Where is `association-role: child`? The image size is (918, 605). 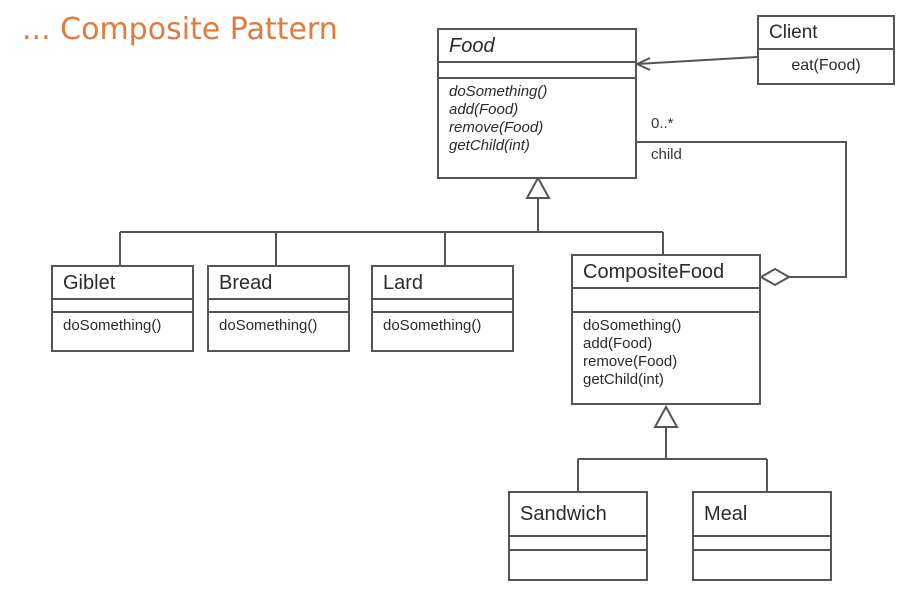 association-role: child is located at coordinates (666, 154).